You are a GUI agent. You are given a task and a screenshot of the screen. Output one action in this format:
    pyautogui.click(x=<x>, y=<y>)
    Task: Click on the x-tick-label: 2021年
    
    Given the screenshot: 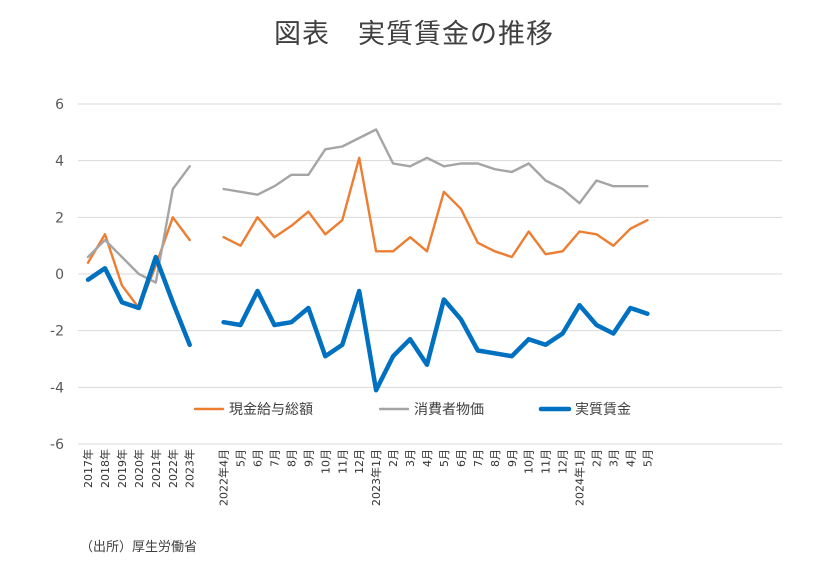 What is the action you would take?
    pyautogui.click(x=156, y=468)
    